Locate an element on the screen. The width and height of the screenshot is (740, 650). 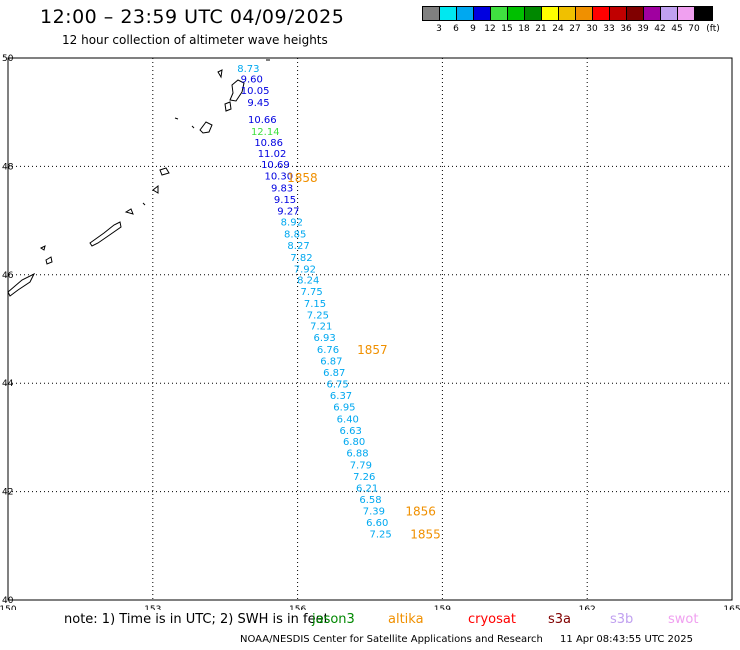
pass-time-label: 1855 is located at coordinates (425, 534).